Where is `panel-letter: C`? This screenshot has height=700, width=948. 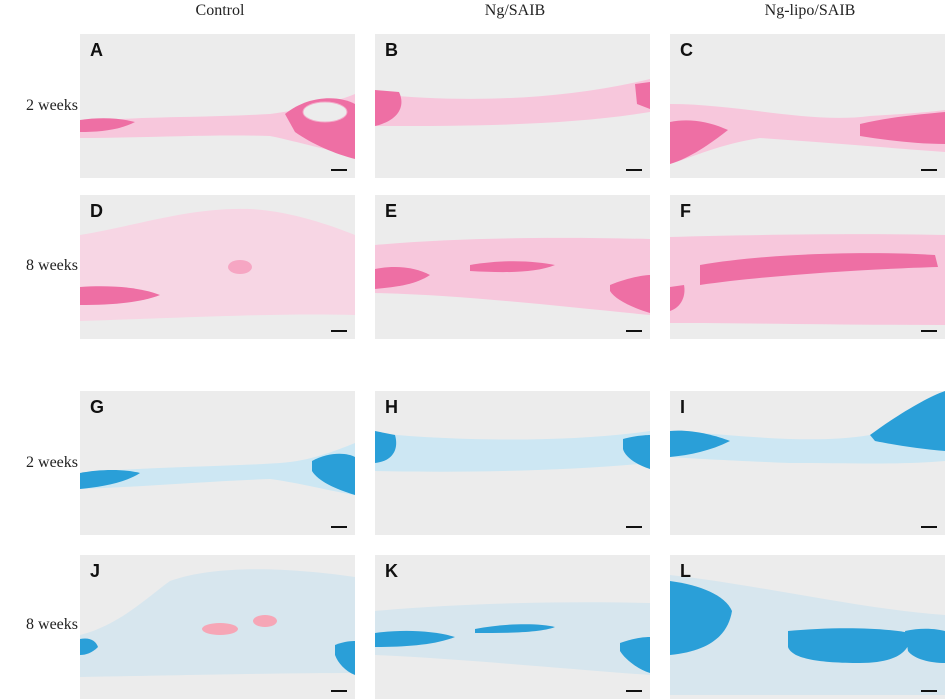
panel-letter: C is located at coordinates (686, 50).